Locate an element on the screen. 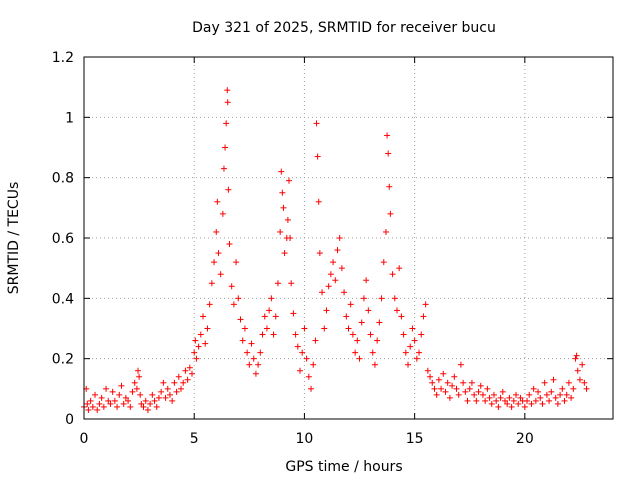 The height and width of the screenshot is (480, 640). x-tick-label: 10 is located at coordinates (305, 439).